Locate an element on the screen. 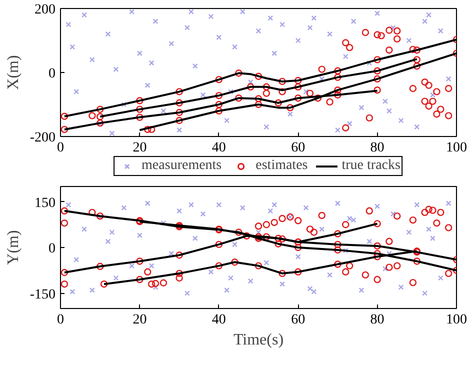 The width and height of the screenshot is (474, 379). legend-label: measurements is located at coordinates (182, 166).